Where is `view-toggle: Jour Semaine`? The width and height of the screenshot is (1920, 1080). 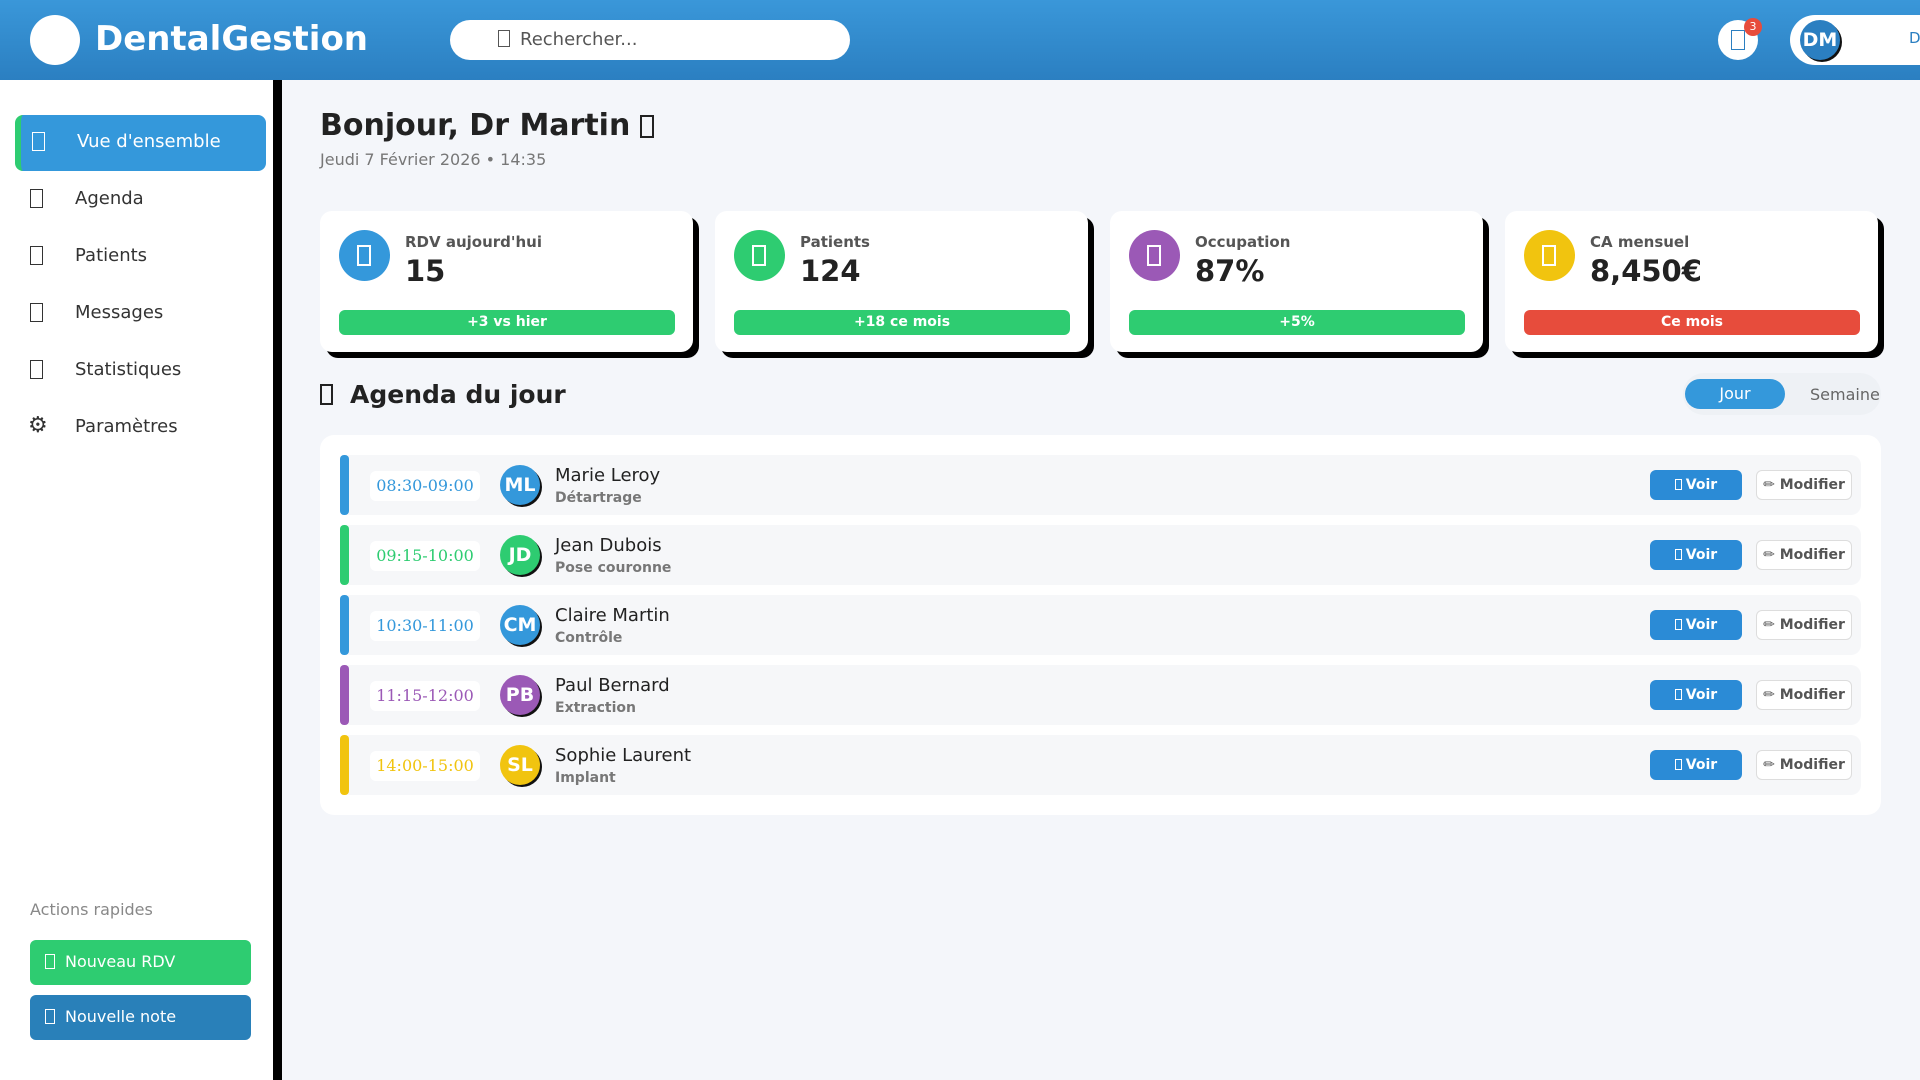 view-toggle: Jour Semaine is located at coordinates (1782, 394).